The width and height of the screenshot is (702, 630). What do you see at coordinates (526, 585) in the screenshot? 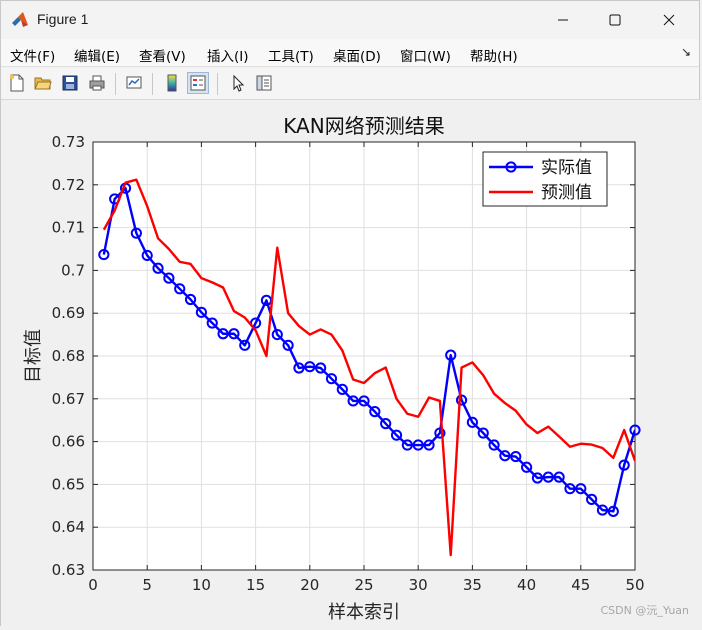
I see `x-tick-label: 40` at bounding box center [526, 585].